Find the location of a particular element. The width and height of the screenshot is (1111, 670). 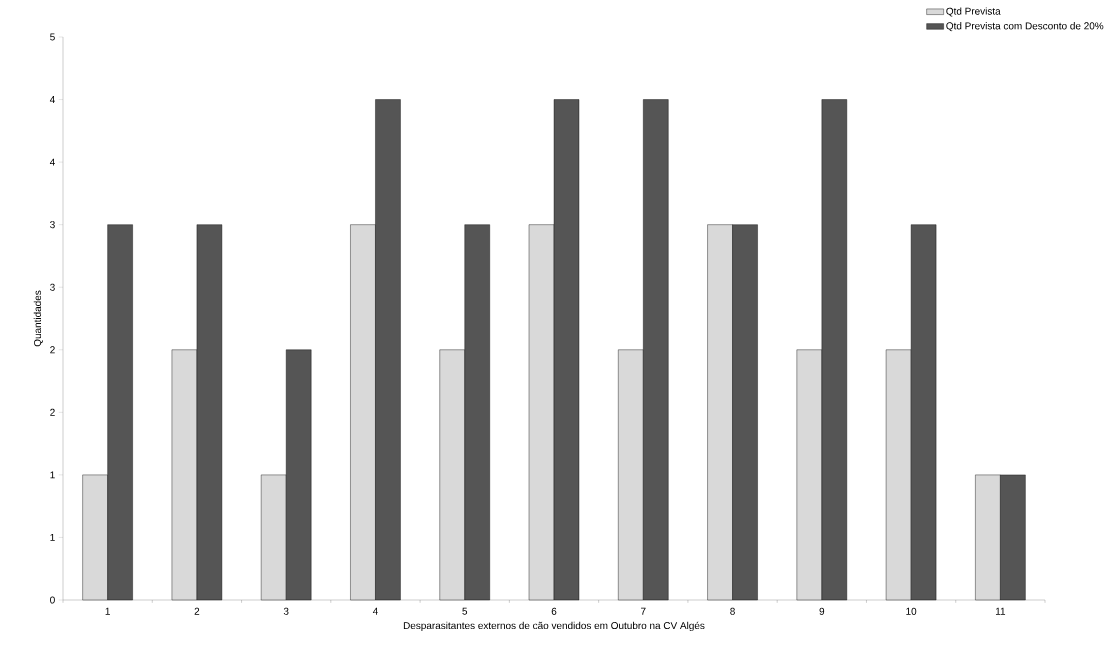

x-tick-label: 11 is located at coordinates (1000, 611).